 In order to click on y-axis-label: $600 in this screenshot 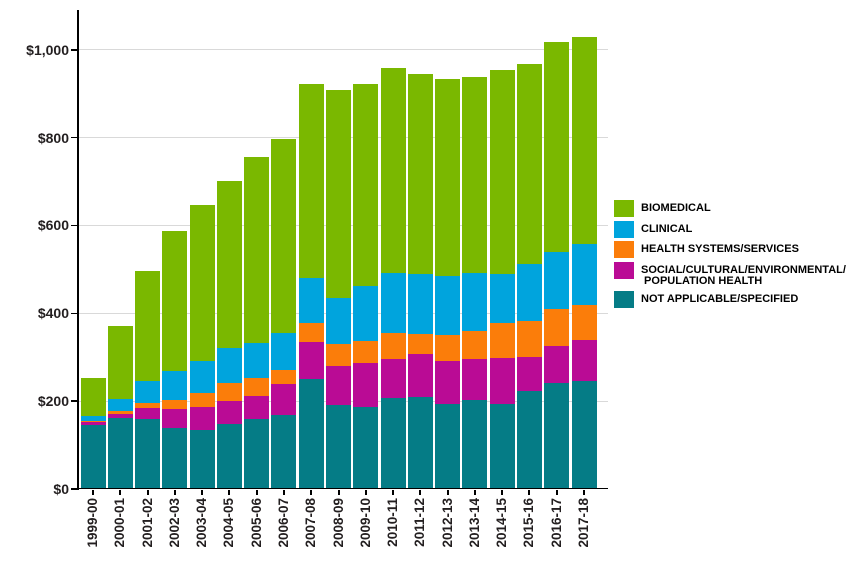, I will do `click(53, 225)`.